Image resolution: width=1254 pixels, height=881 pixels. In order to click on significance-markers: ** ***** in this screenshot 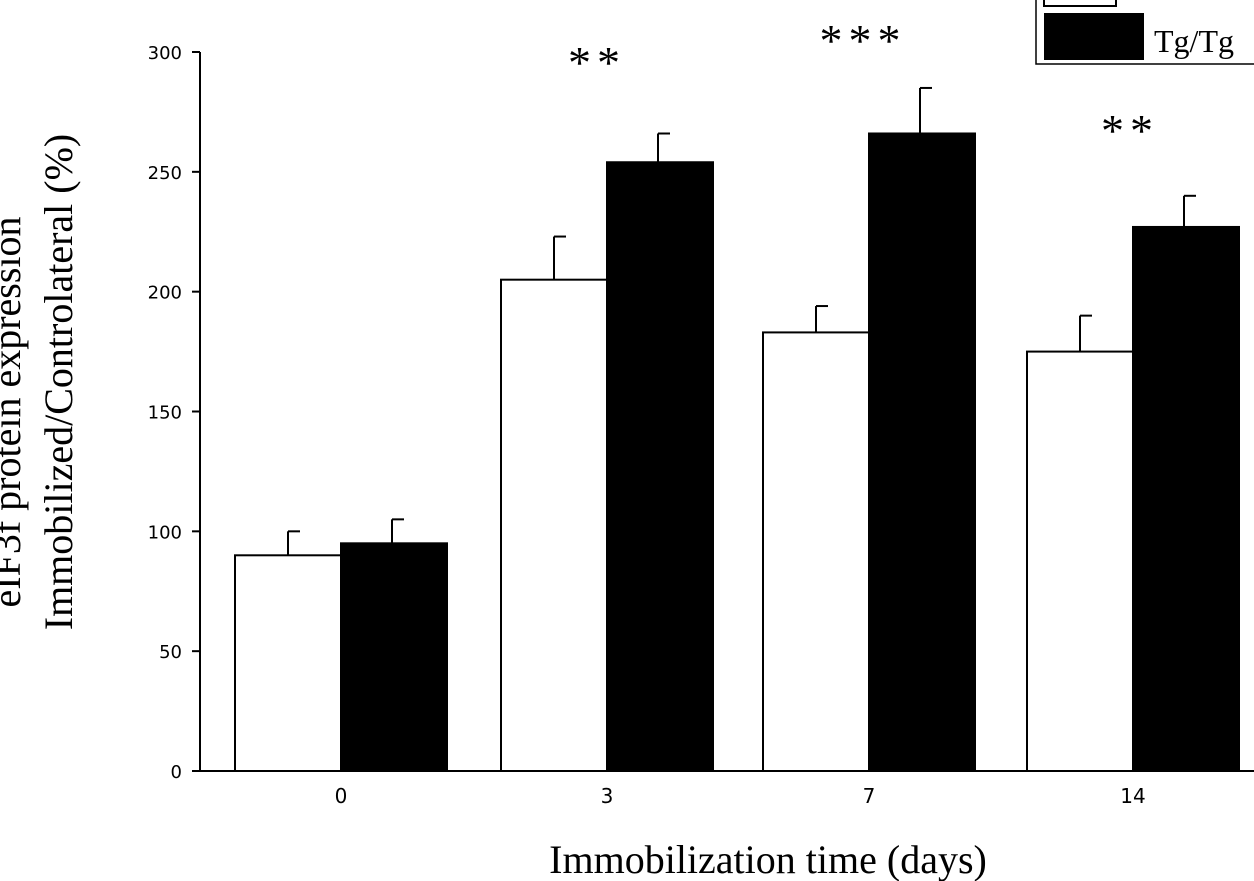, I will do `click(863, 85)`.